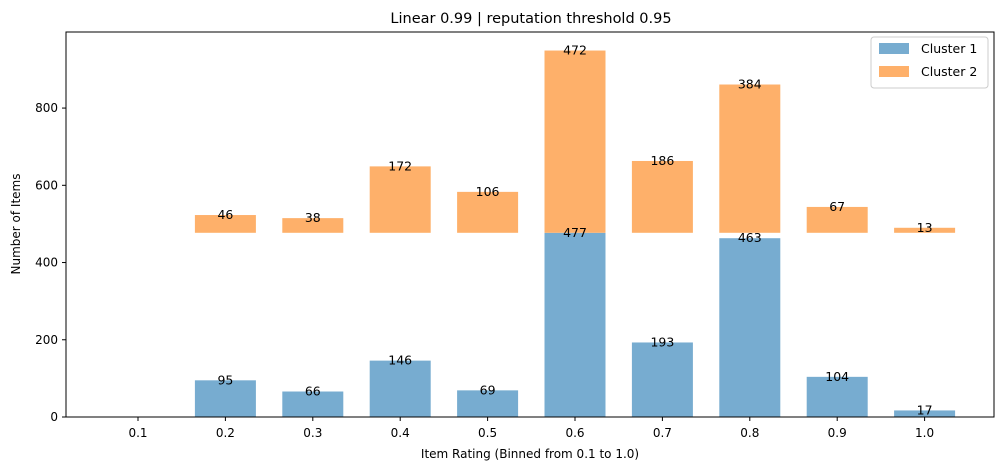 Image resolution: width=1005 pixels, height=470 pixels. What do you see at coordinates (531, 428) in the screenshot?
I see `x-axis: 0.1 0.2 0.3 0.4 0.5 0.6 0.7 0.8 0.9 1.0` at bounding box center [531, 428].